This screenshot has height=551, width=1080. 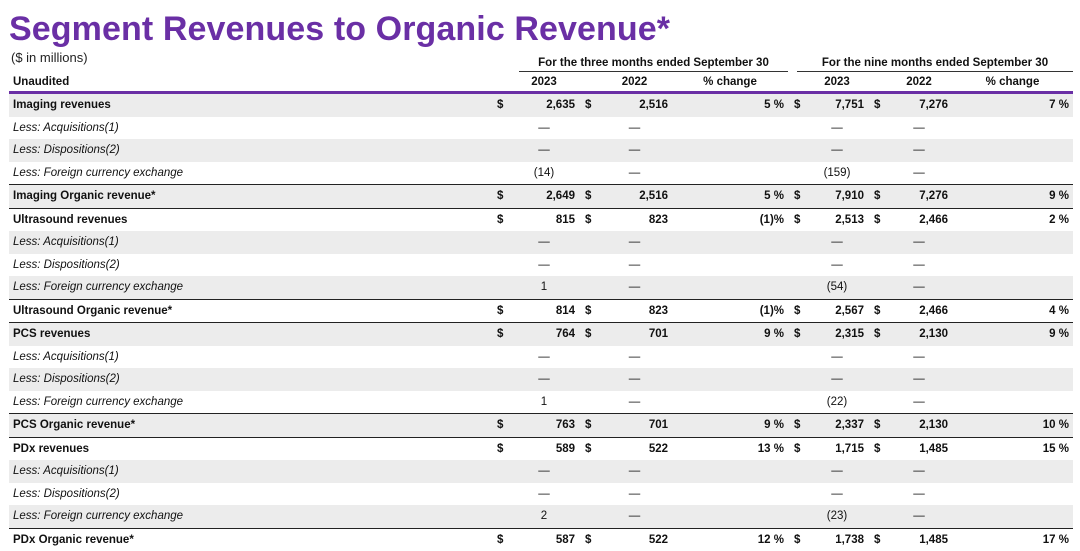 I want to click on value-2023-nine: 7,910, so click(x=837, y=196).